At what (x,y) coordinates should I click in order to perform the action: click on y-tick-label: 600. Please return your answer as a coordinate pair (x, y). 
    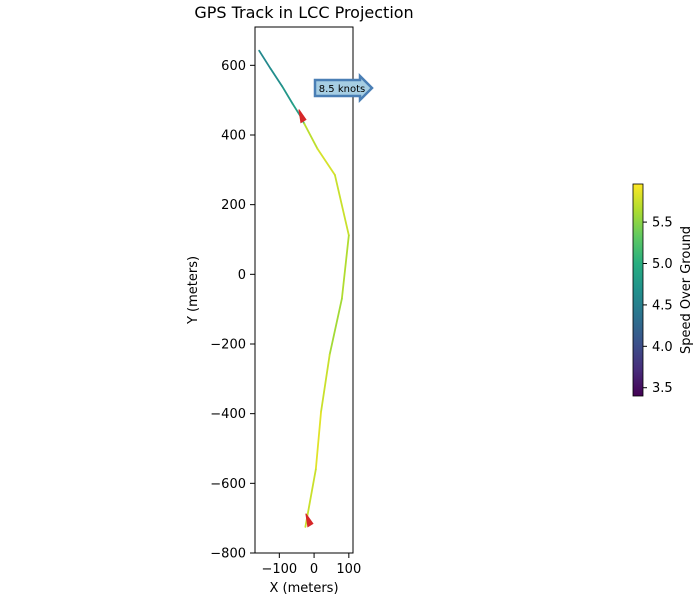
    Looking at the image, I should click on (233, 66).